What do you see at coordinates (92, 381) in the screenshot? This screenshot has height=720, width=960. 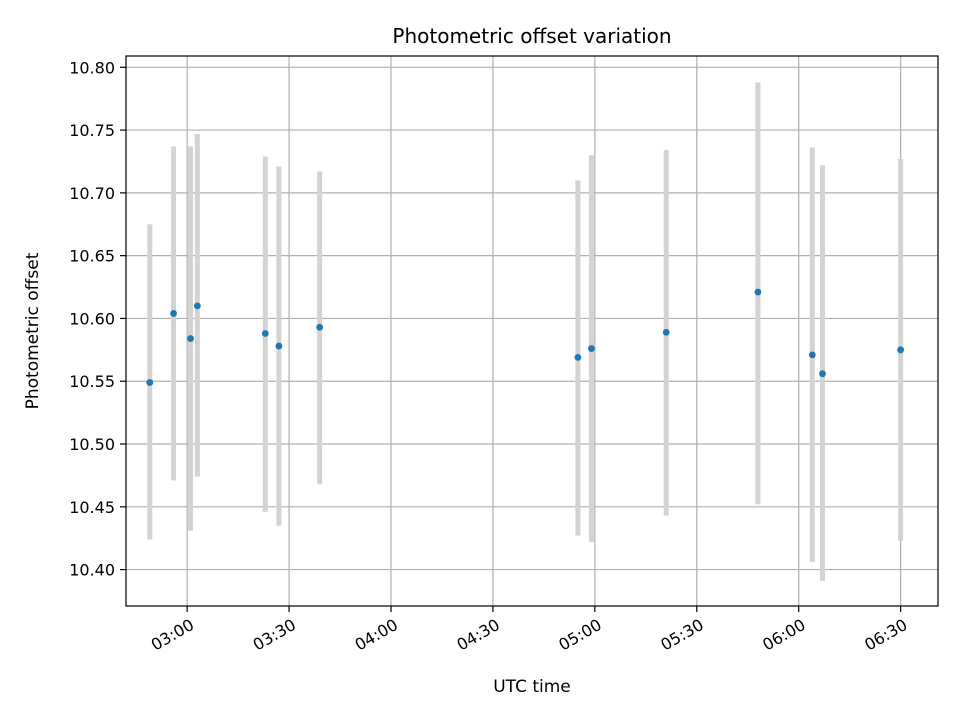 I see `y-tick-label: 10.55` at bounding box center [92, 381].